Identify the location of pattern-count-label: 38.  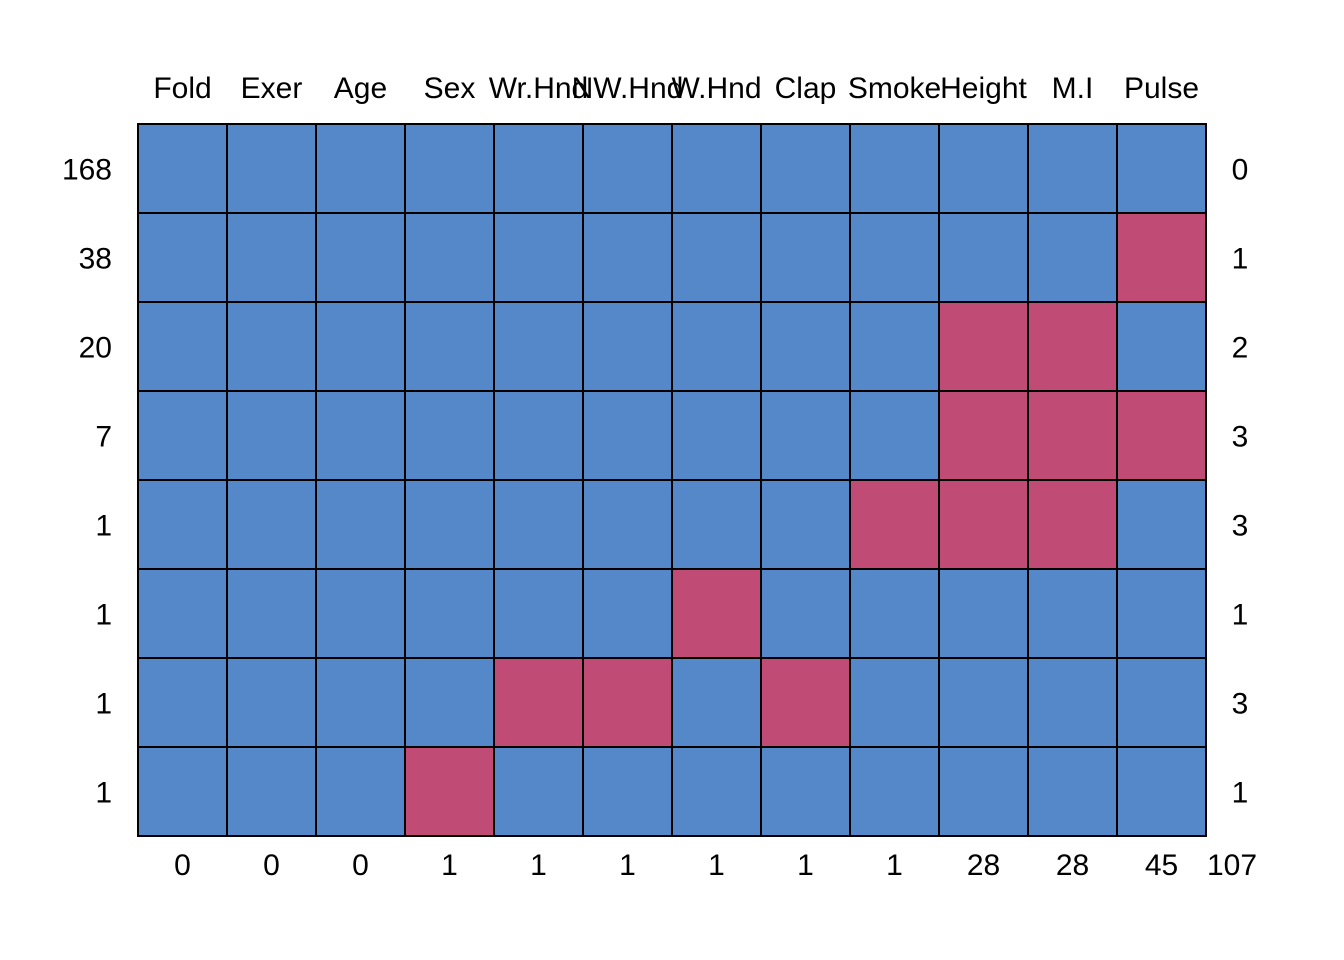
(95, 259).